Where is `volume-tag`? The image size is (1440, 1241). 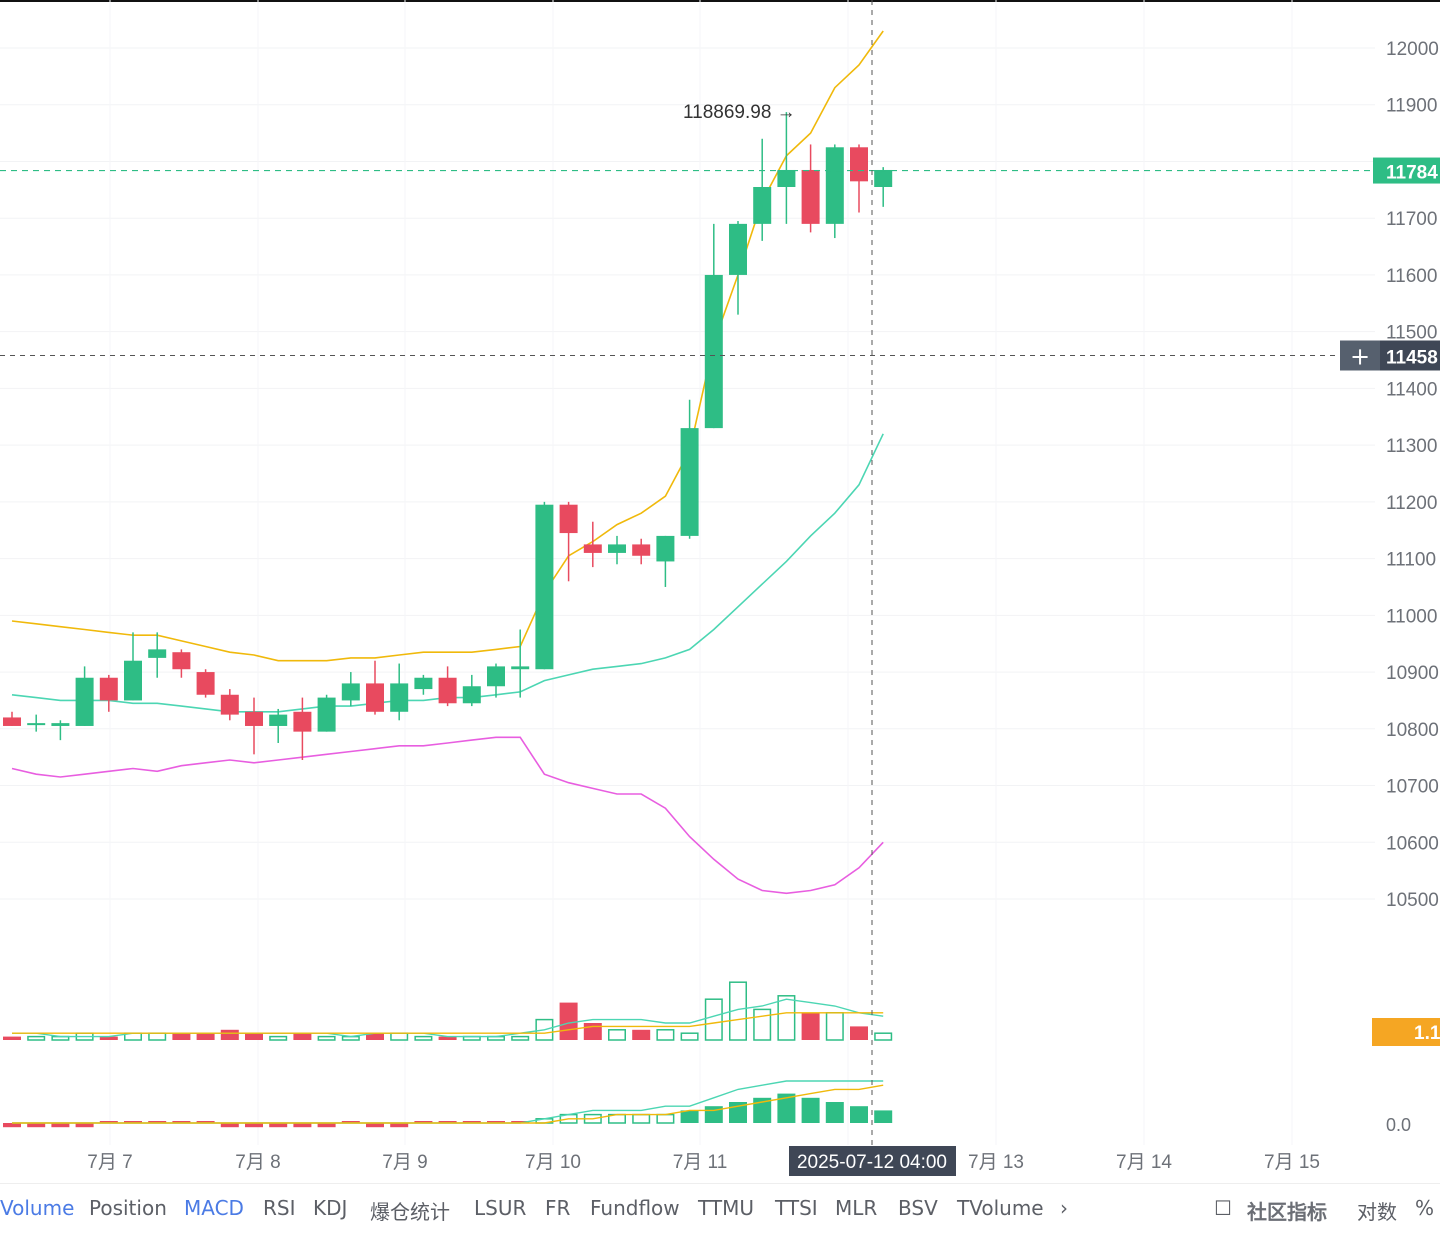
volume-tag is located at coordinates (1406, 1032).